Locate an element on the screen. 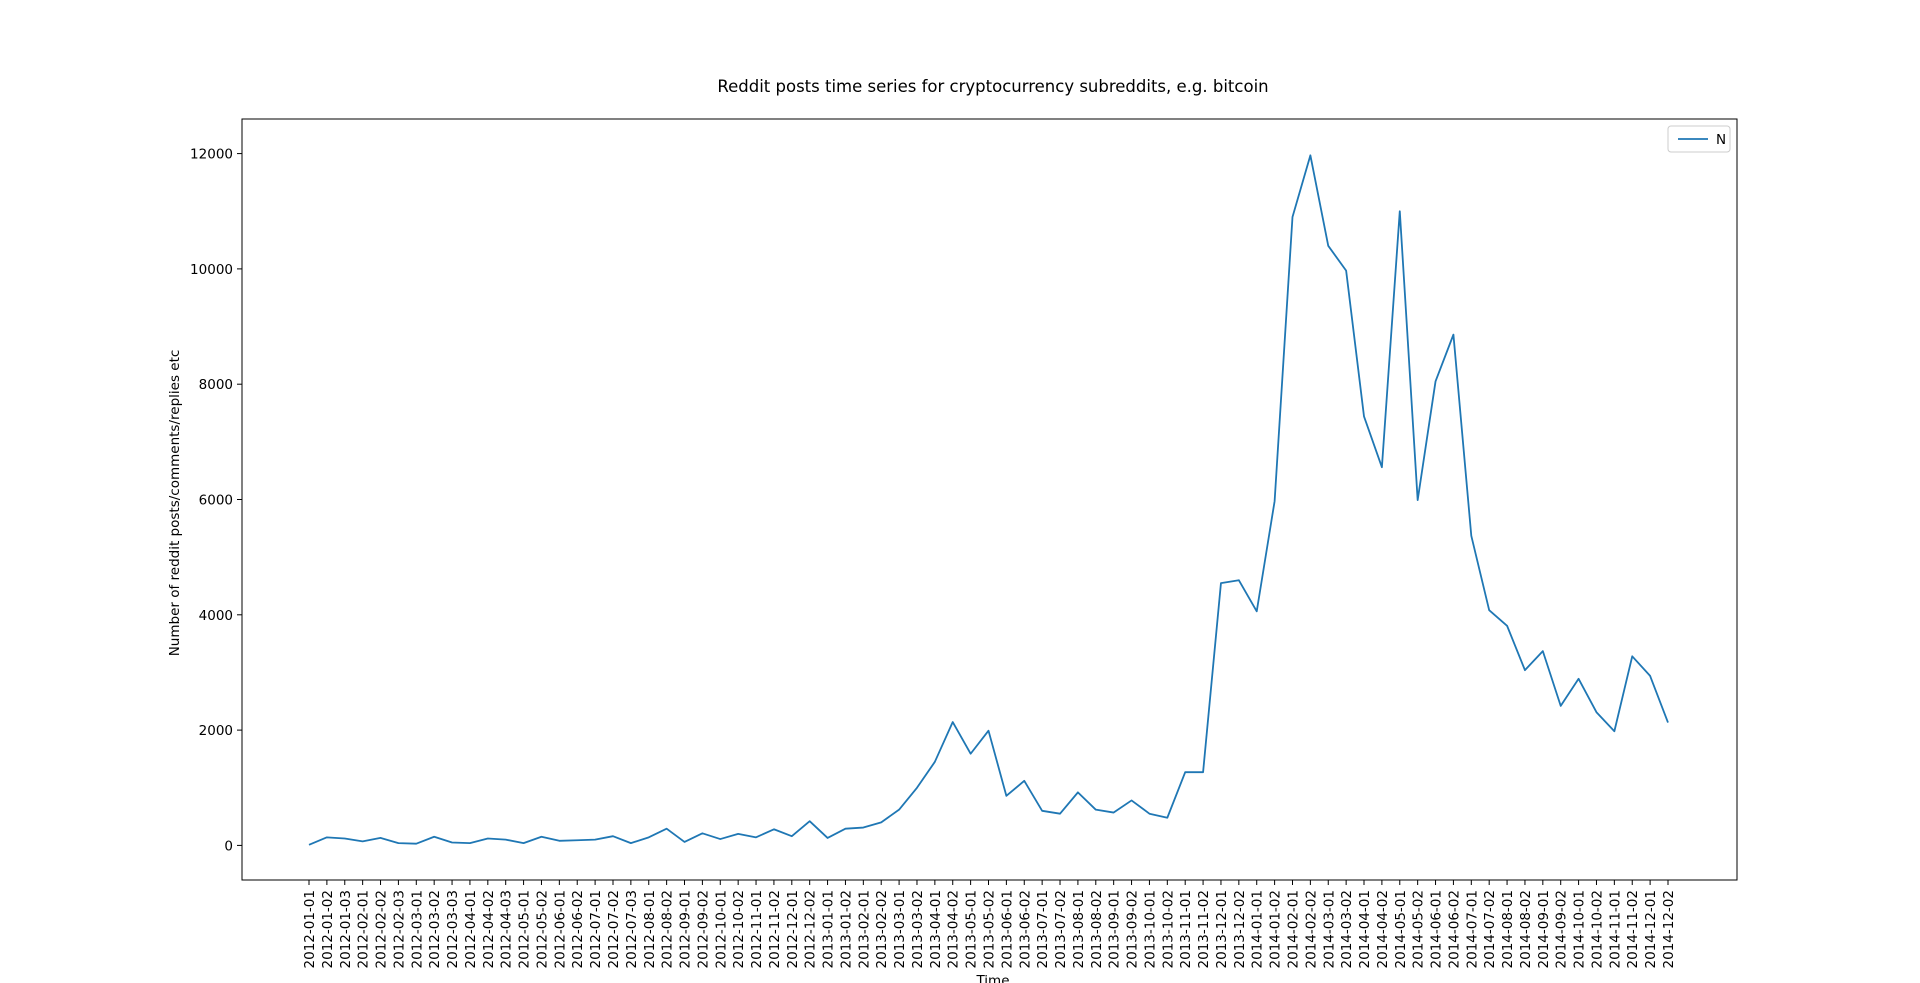 The width and height of the screenshot is (1920, 983). x-tick-label: 2012-11-01 is located at coordinates (757, 929).